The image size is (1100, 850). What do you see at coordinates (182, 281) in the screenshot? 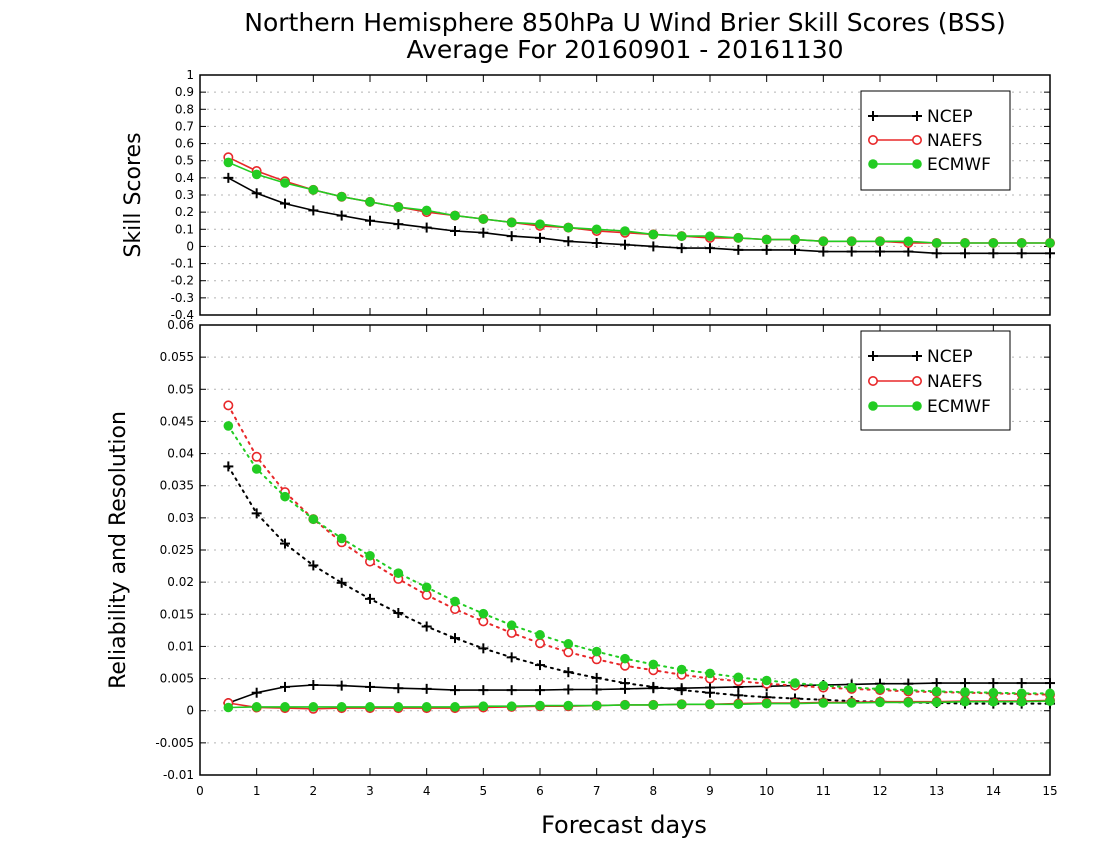
I see `ytick-label: -0.2` at bounding box center [182, 281].